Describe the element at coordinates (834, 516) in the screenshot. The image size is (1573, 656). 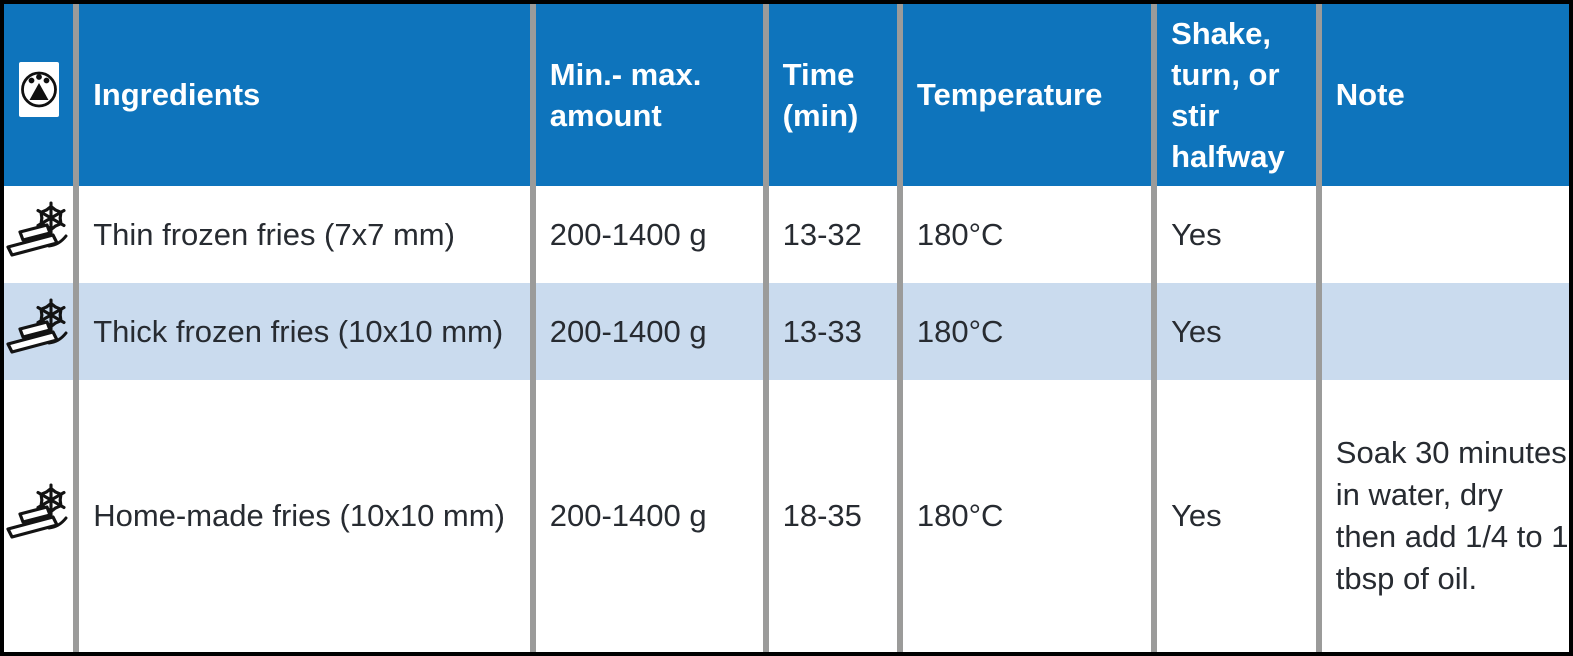
I see `time-cell: 18-35` at that location.